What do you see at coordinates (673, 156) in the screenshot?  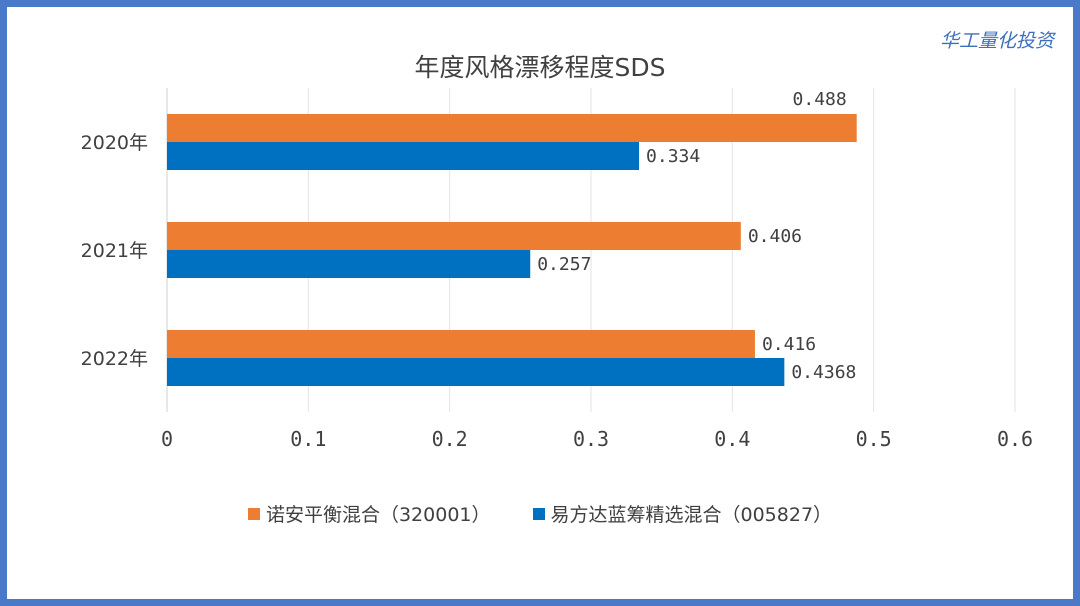 I see `data-label: 0.334` at bounding box center [673, 156].